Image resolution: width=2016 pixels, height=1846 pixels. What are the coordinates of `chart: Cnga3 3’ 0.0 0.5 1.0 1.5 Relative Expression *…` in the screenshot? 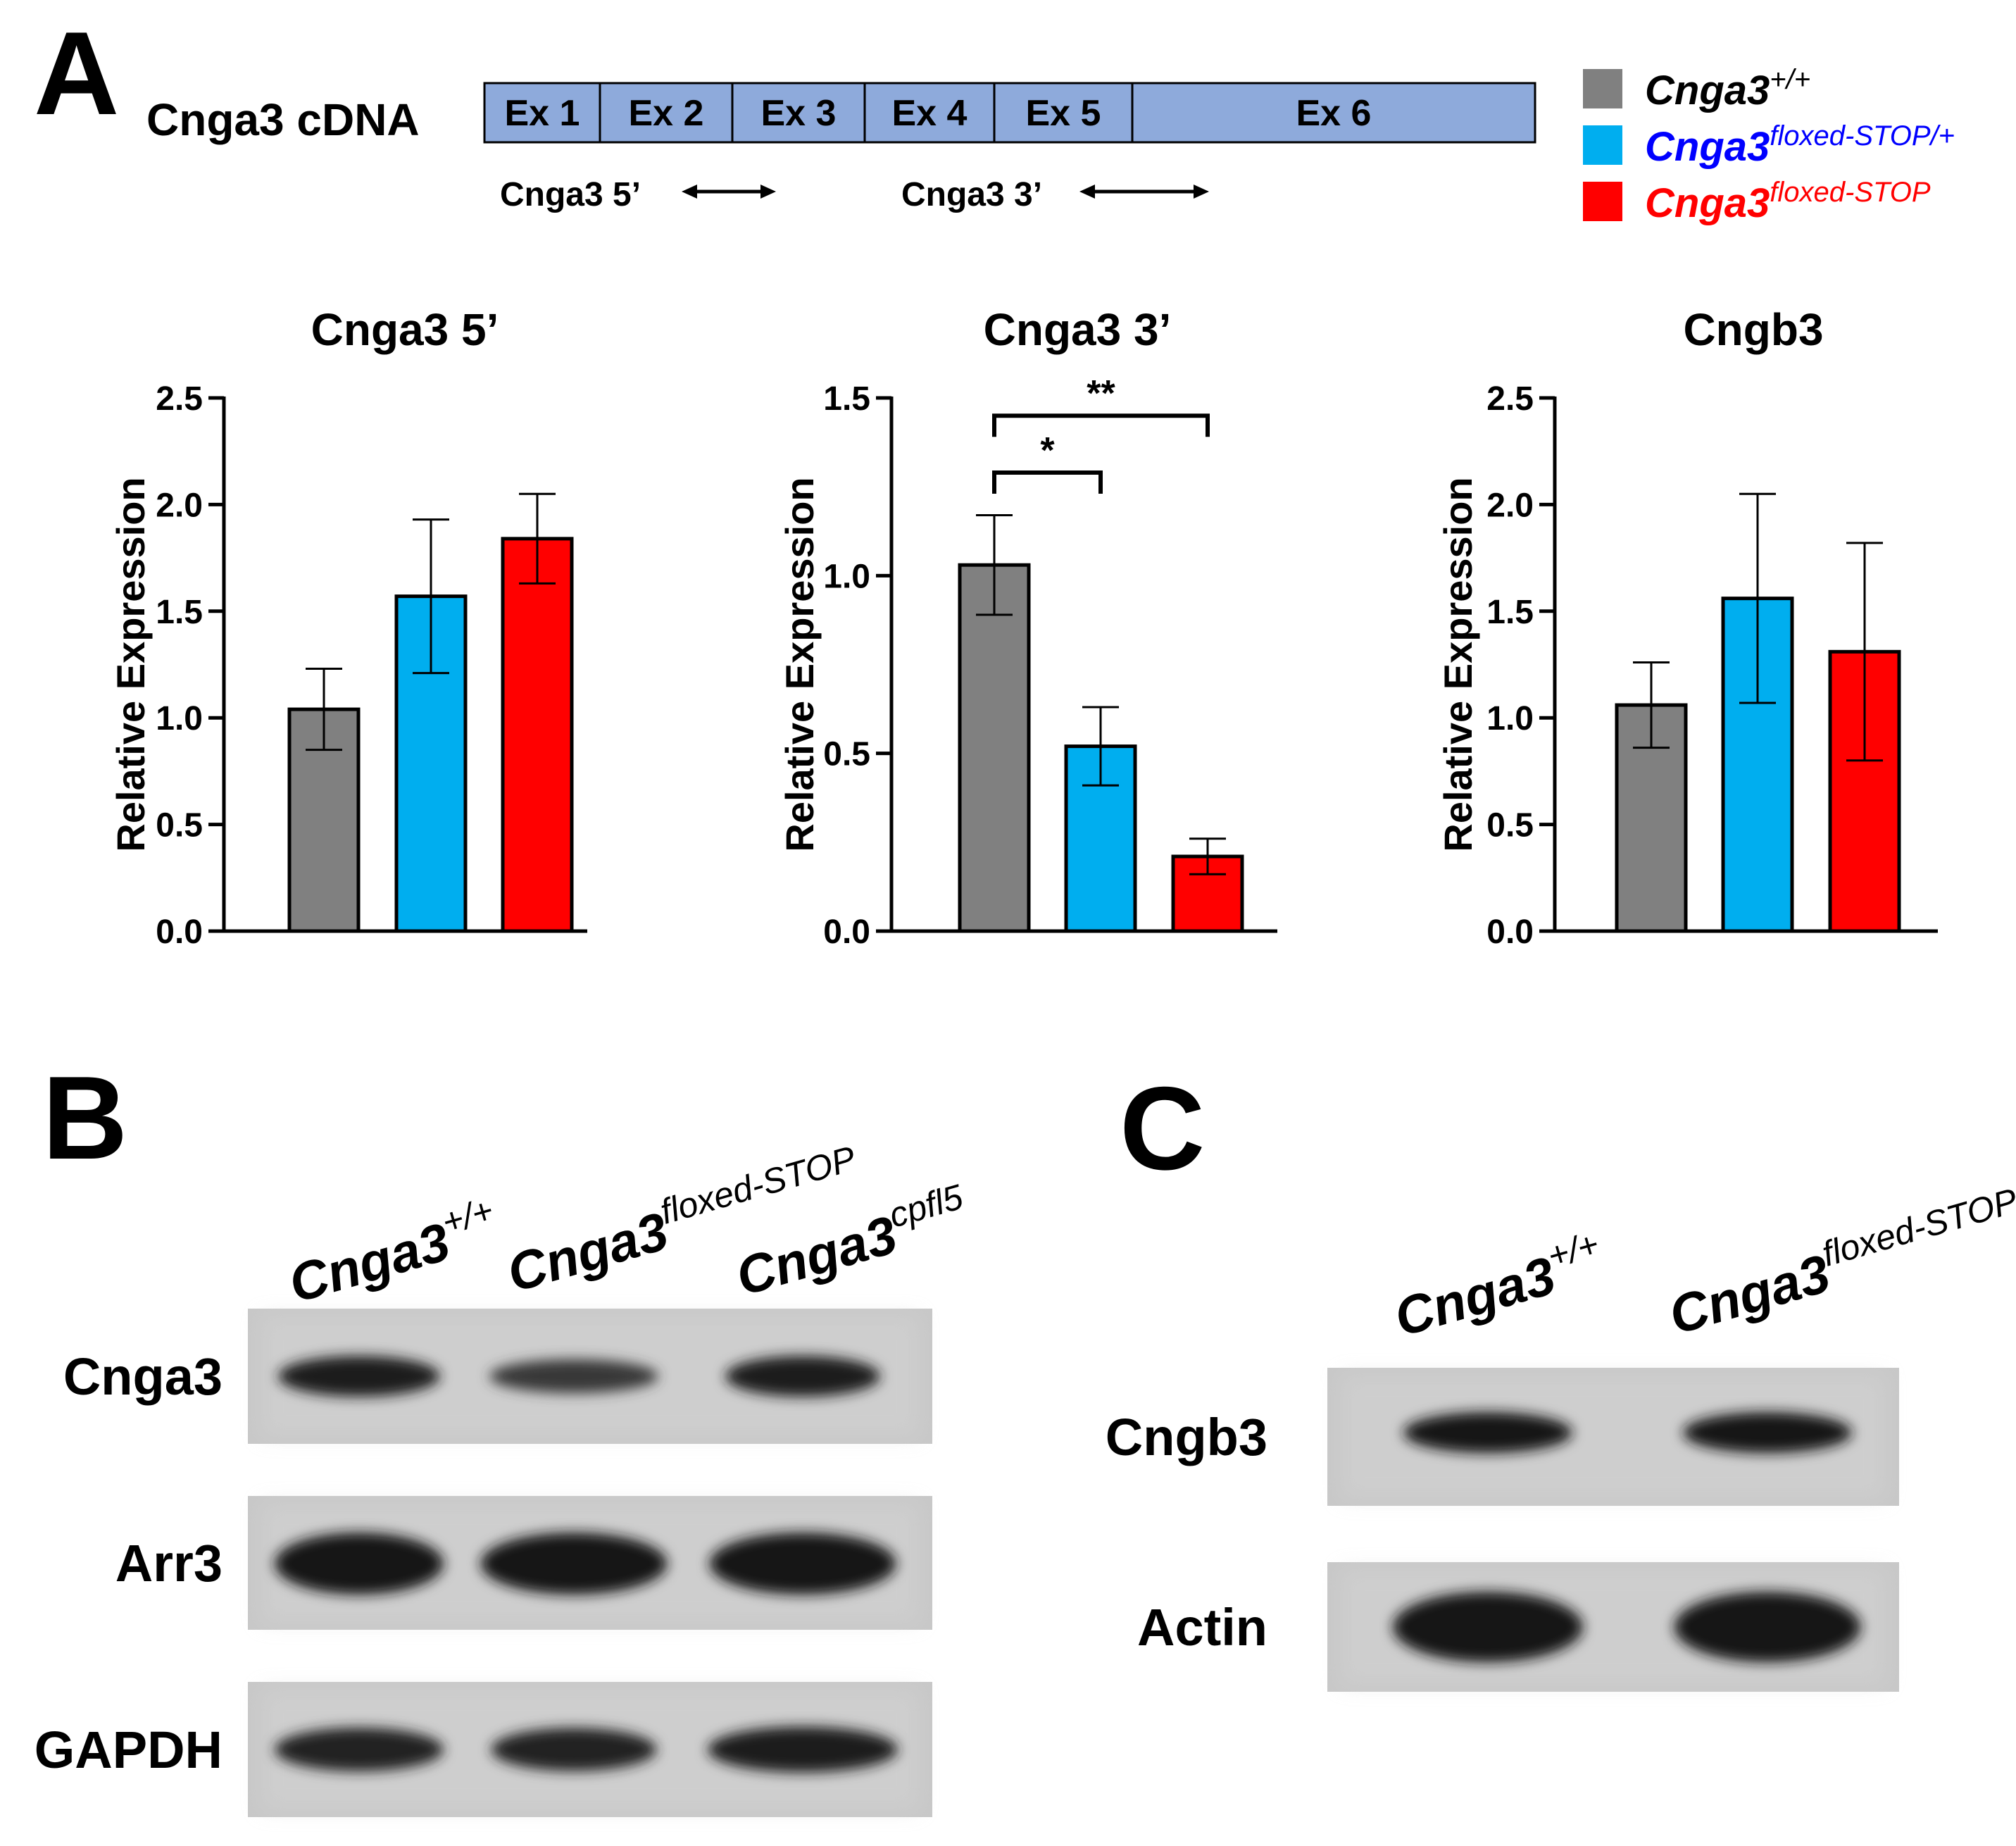 It's located at (1027, 627).